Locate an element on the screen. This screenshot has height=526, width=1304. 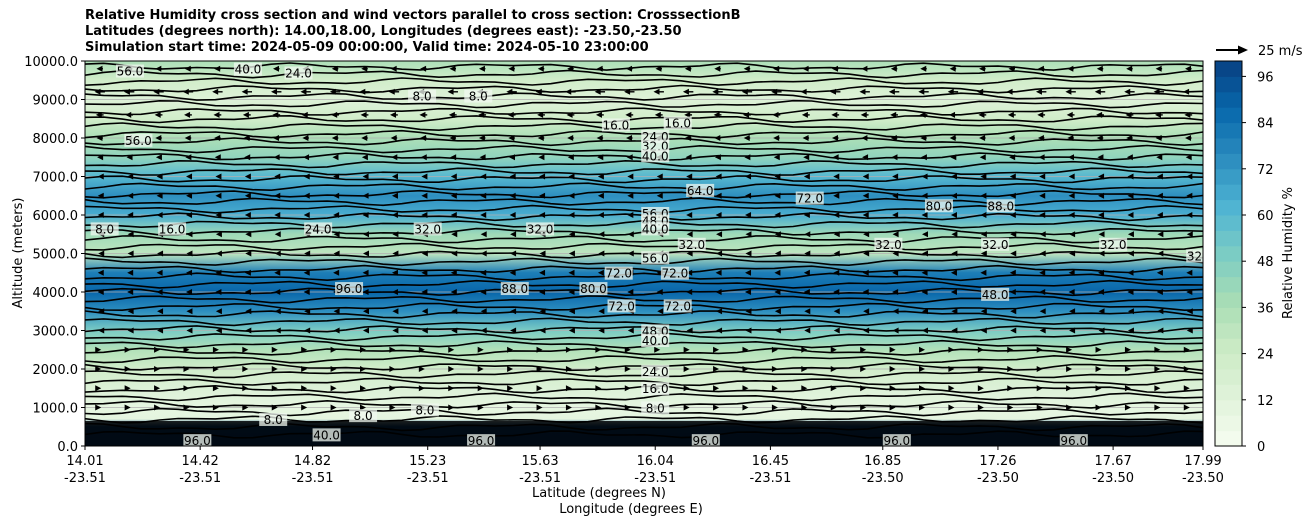
contour-label: 32.0 is located at coordinates (540, 229).